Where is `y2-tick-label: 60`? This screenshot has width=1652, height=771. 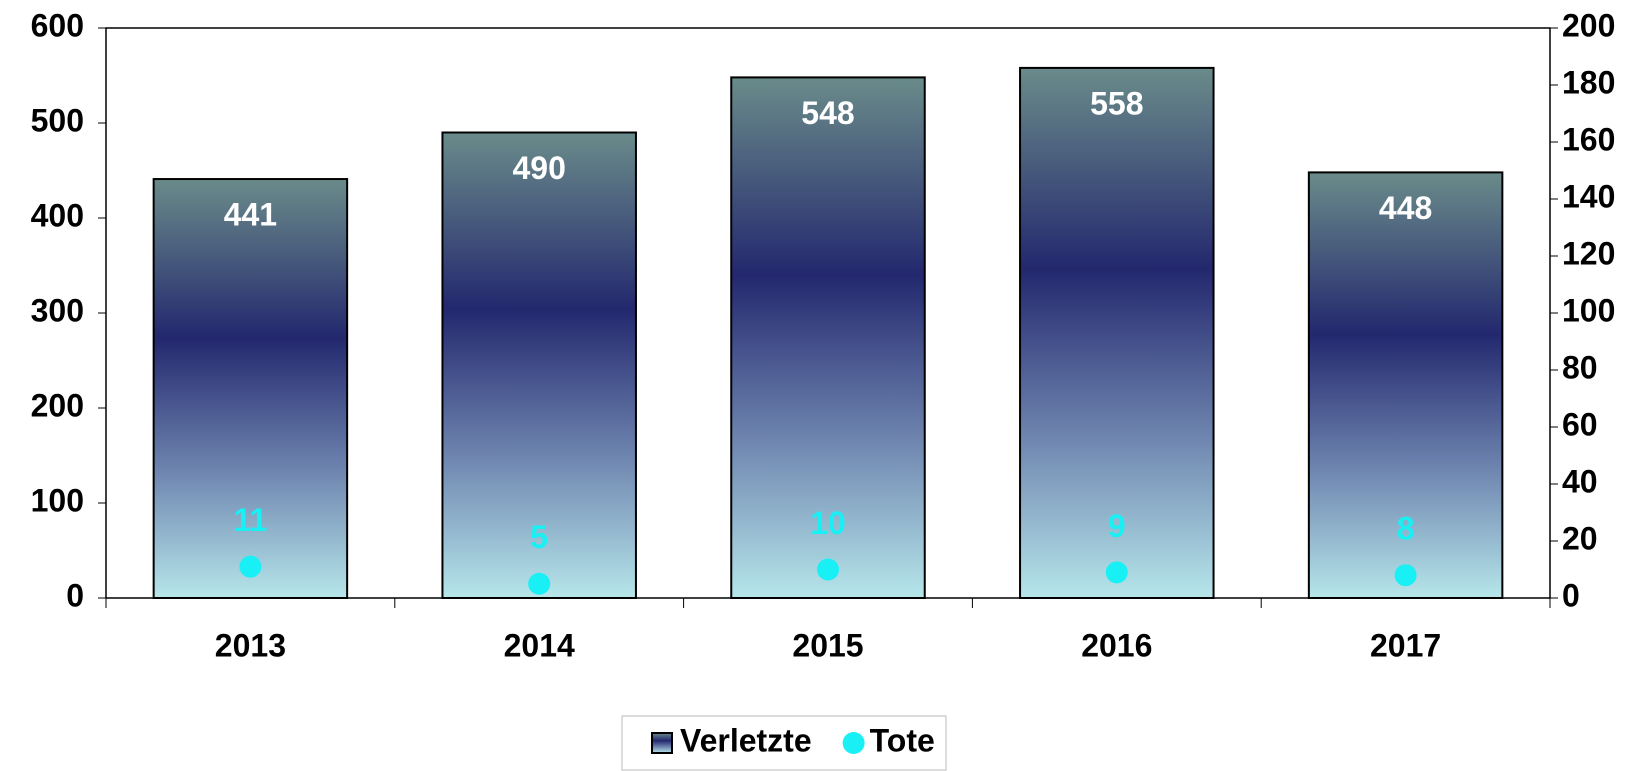 y2-tick-label: 60 is located at coordinates (1580, 424).